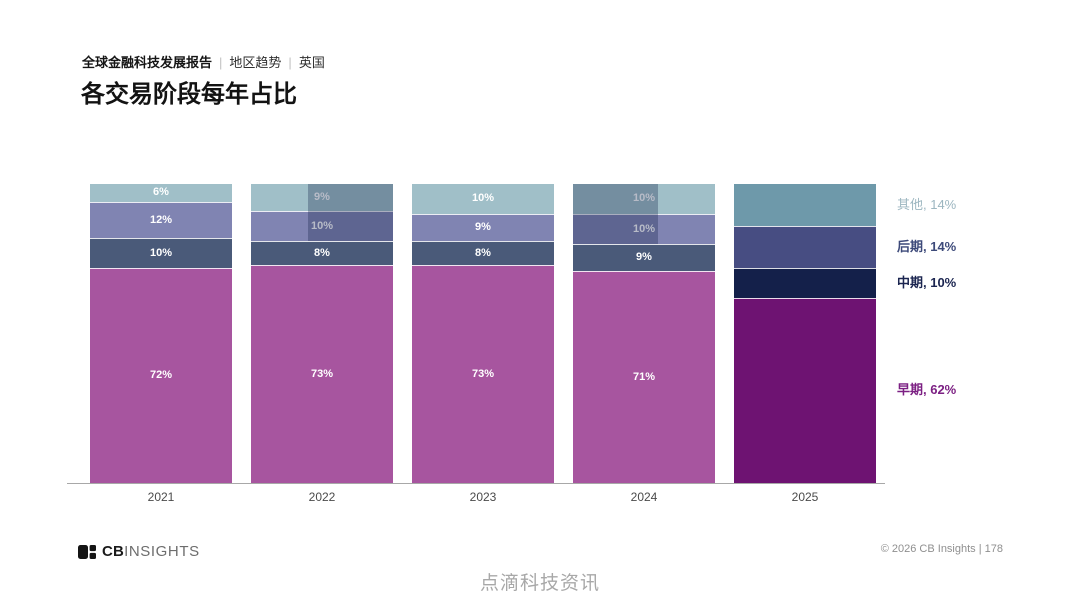 This screenshot has height=608, width=1080. I want to click on x-axis-label-2025: 2025, so click(805, 497).